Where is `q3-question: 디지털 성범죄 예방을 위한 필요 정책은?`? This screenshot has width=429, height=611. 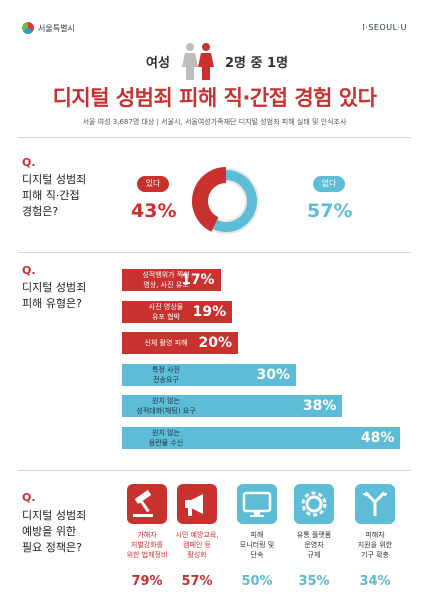 q3-question: 디지털 성범죄 예방을 위한 필요 정책은? is located at coordinates (54, 532).